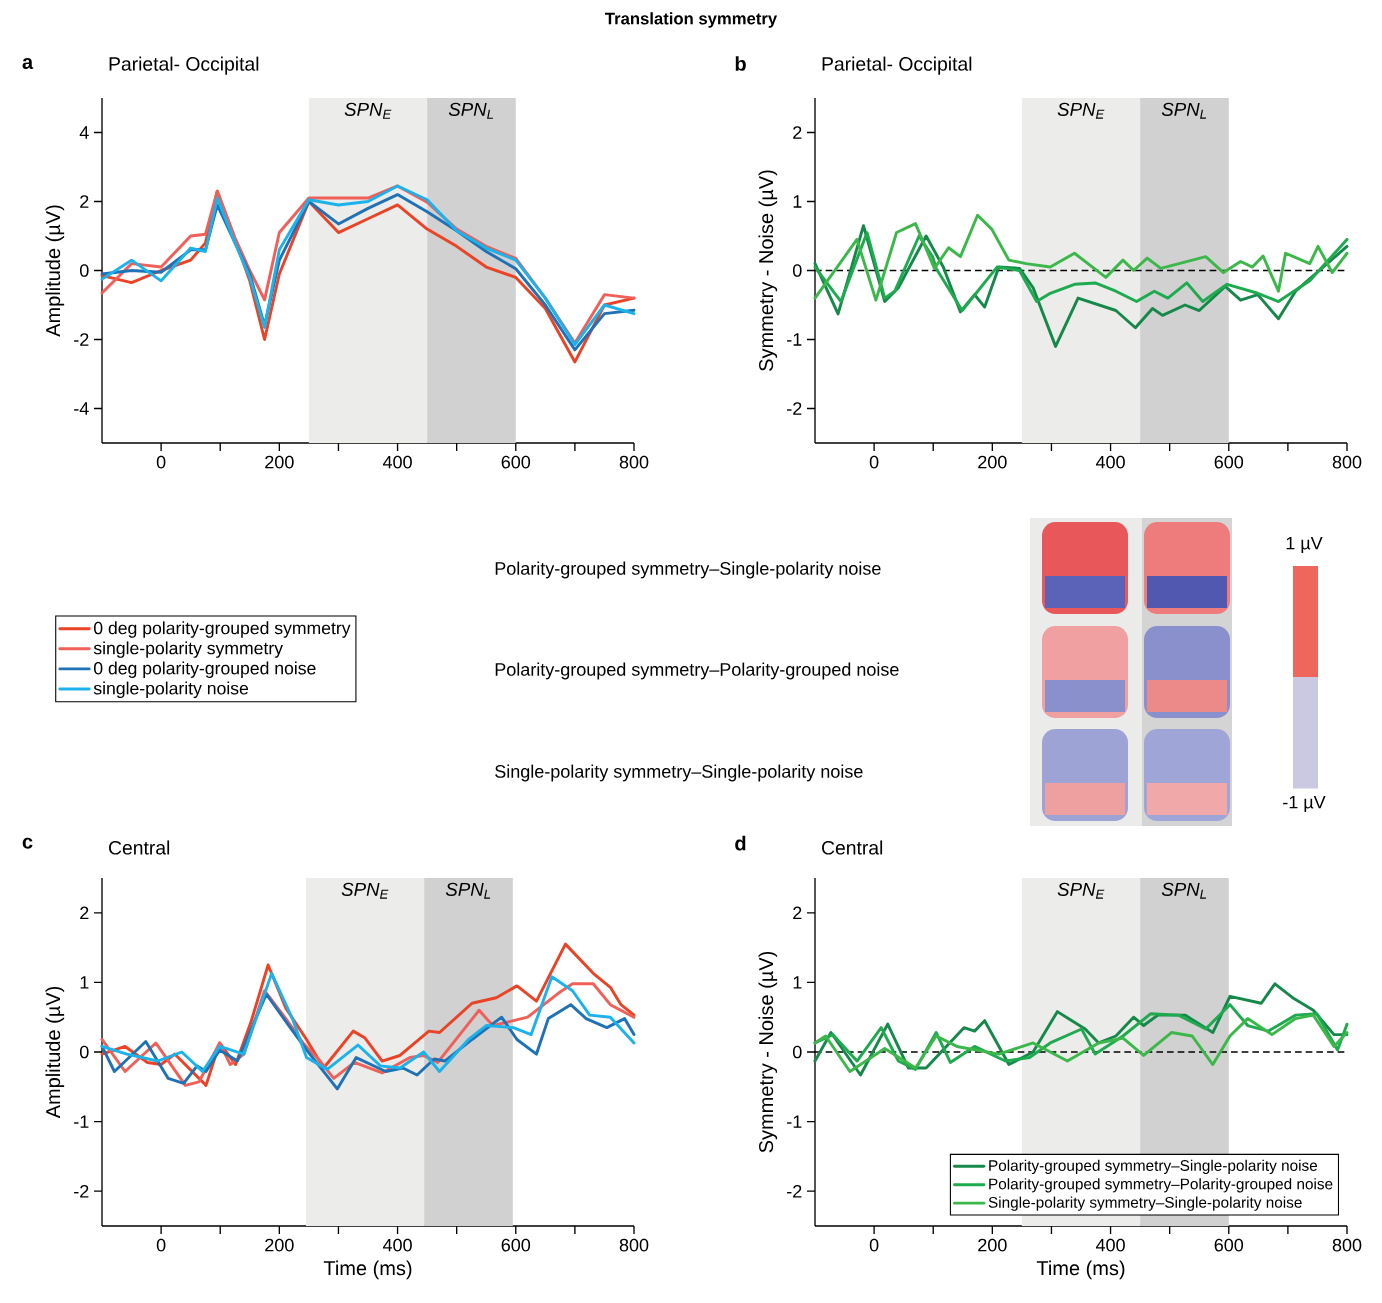 The height and width of the screenshot is (1303, 1382). Describe the element at coordinates (1304, 804) in the screenshot. I see `text: -1 µV` at that location.